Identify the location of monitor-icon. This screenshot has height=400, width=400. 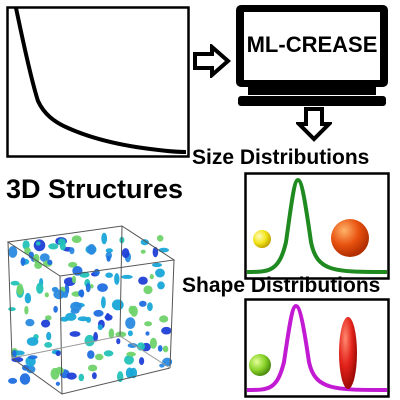
(312, 55).